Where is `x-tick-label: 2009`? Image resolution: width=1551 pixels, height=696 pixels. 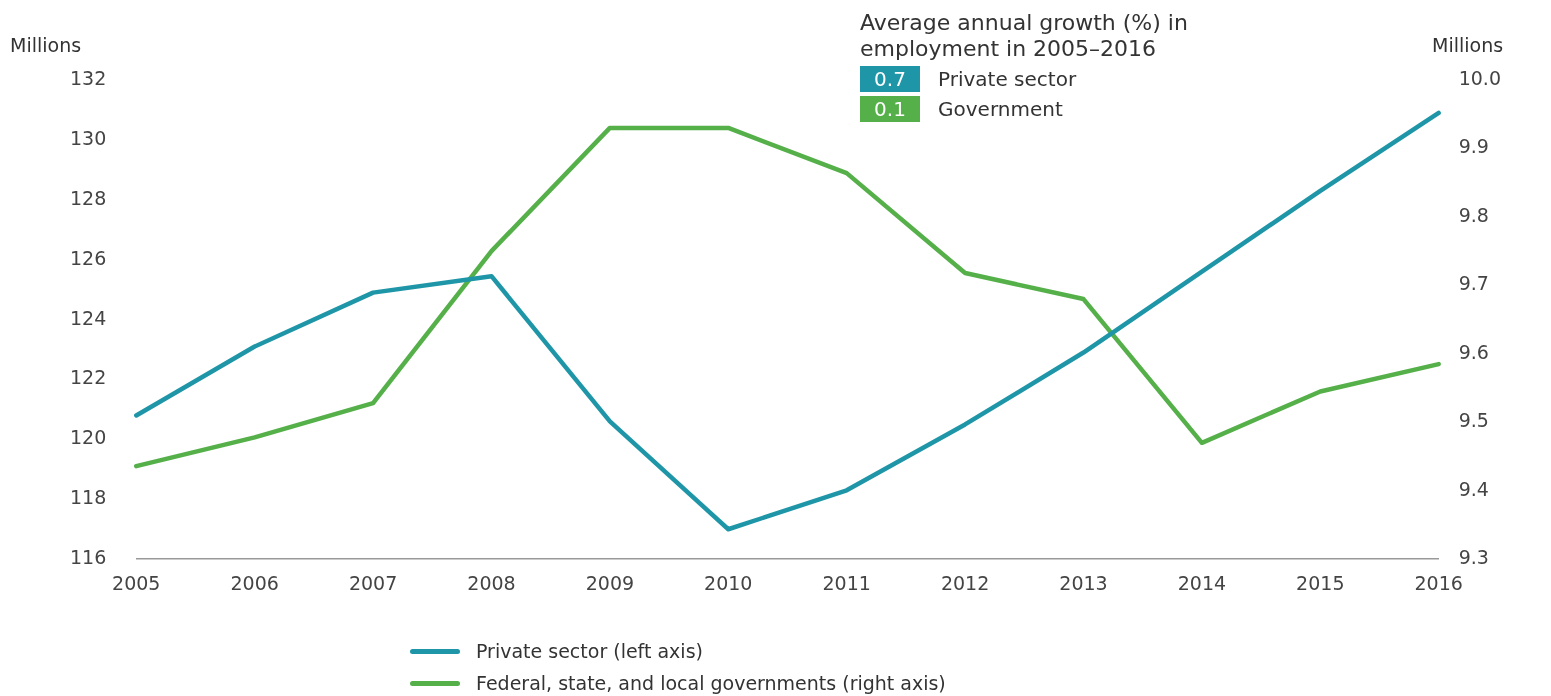 x-tick-label: 2009 is located at coordinates (610, 582).